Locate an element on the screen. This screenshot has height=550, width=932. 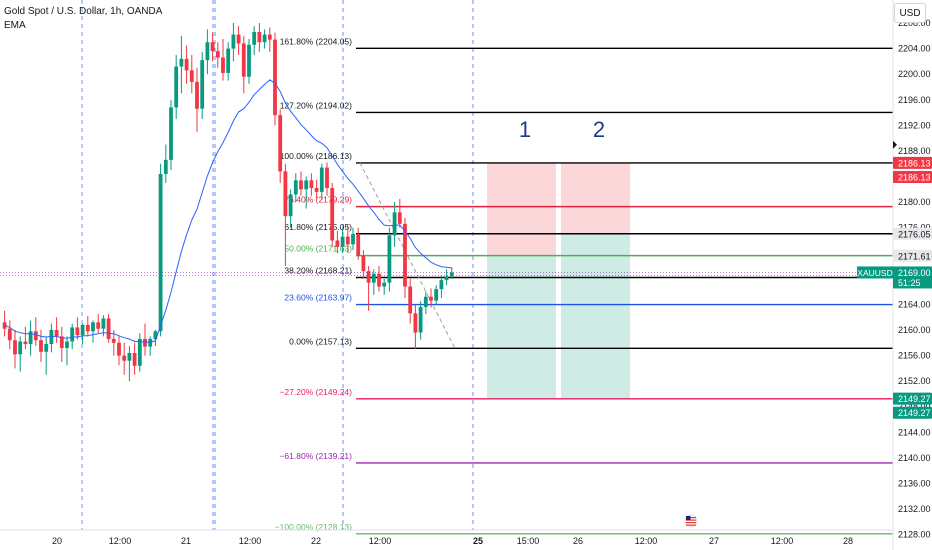
fib-level-label: 0.00% (2157.13) is located at coordinates (320, 341).